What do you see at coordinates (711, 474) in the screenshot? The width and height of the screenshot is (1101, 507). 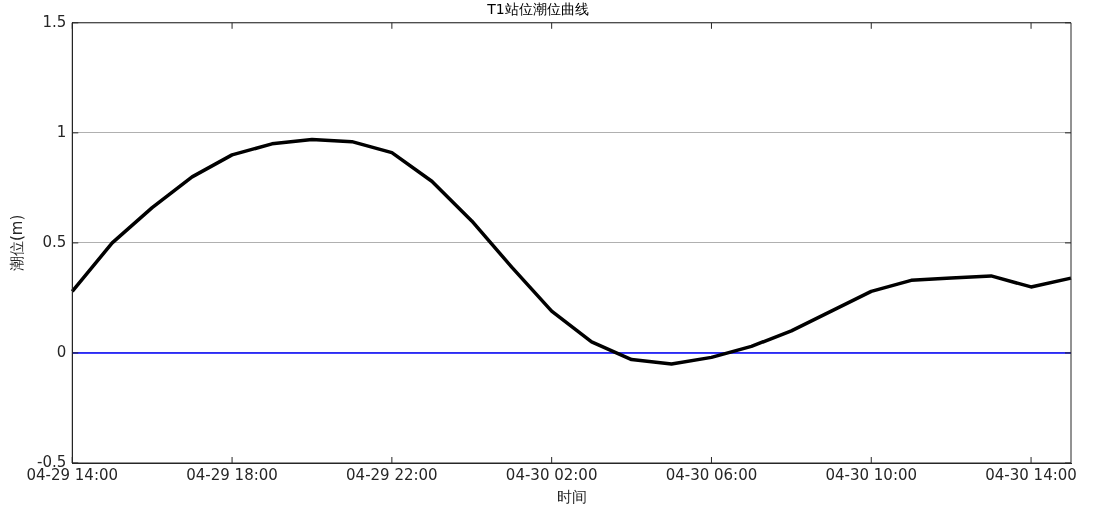 I see `x-tick-label: 04-30 06:00` at bounding box center [711, 474].